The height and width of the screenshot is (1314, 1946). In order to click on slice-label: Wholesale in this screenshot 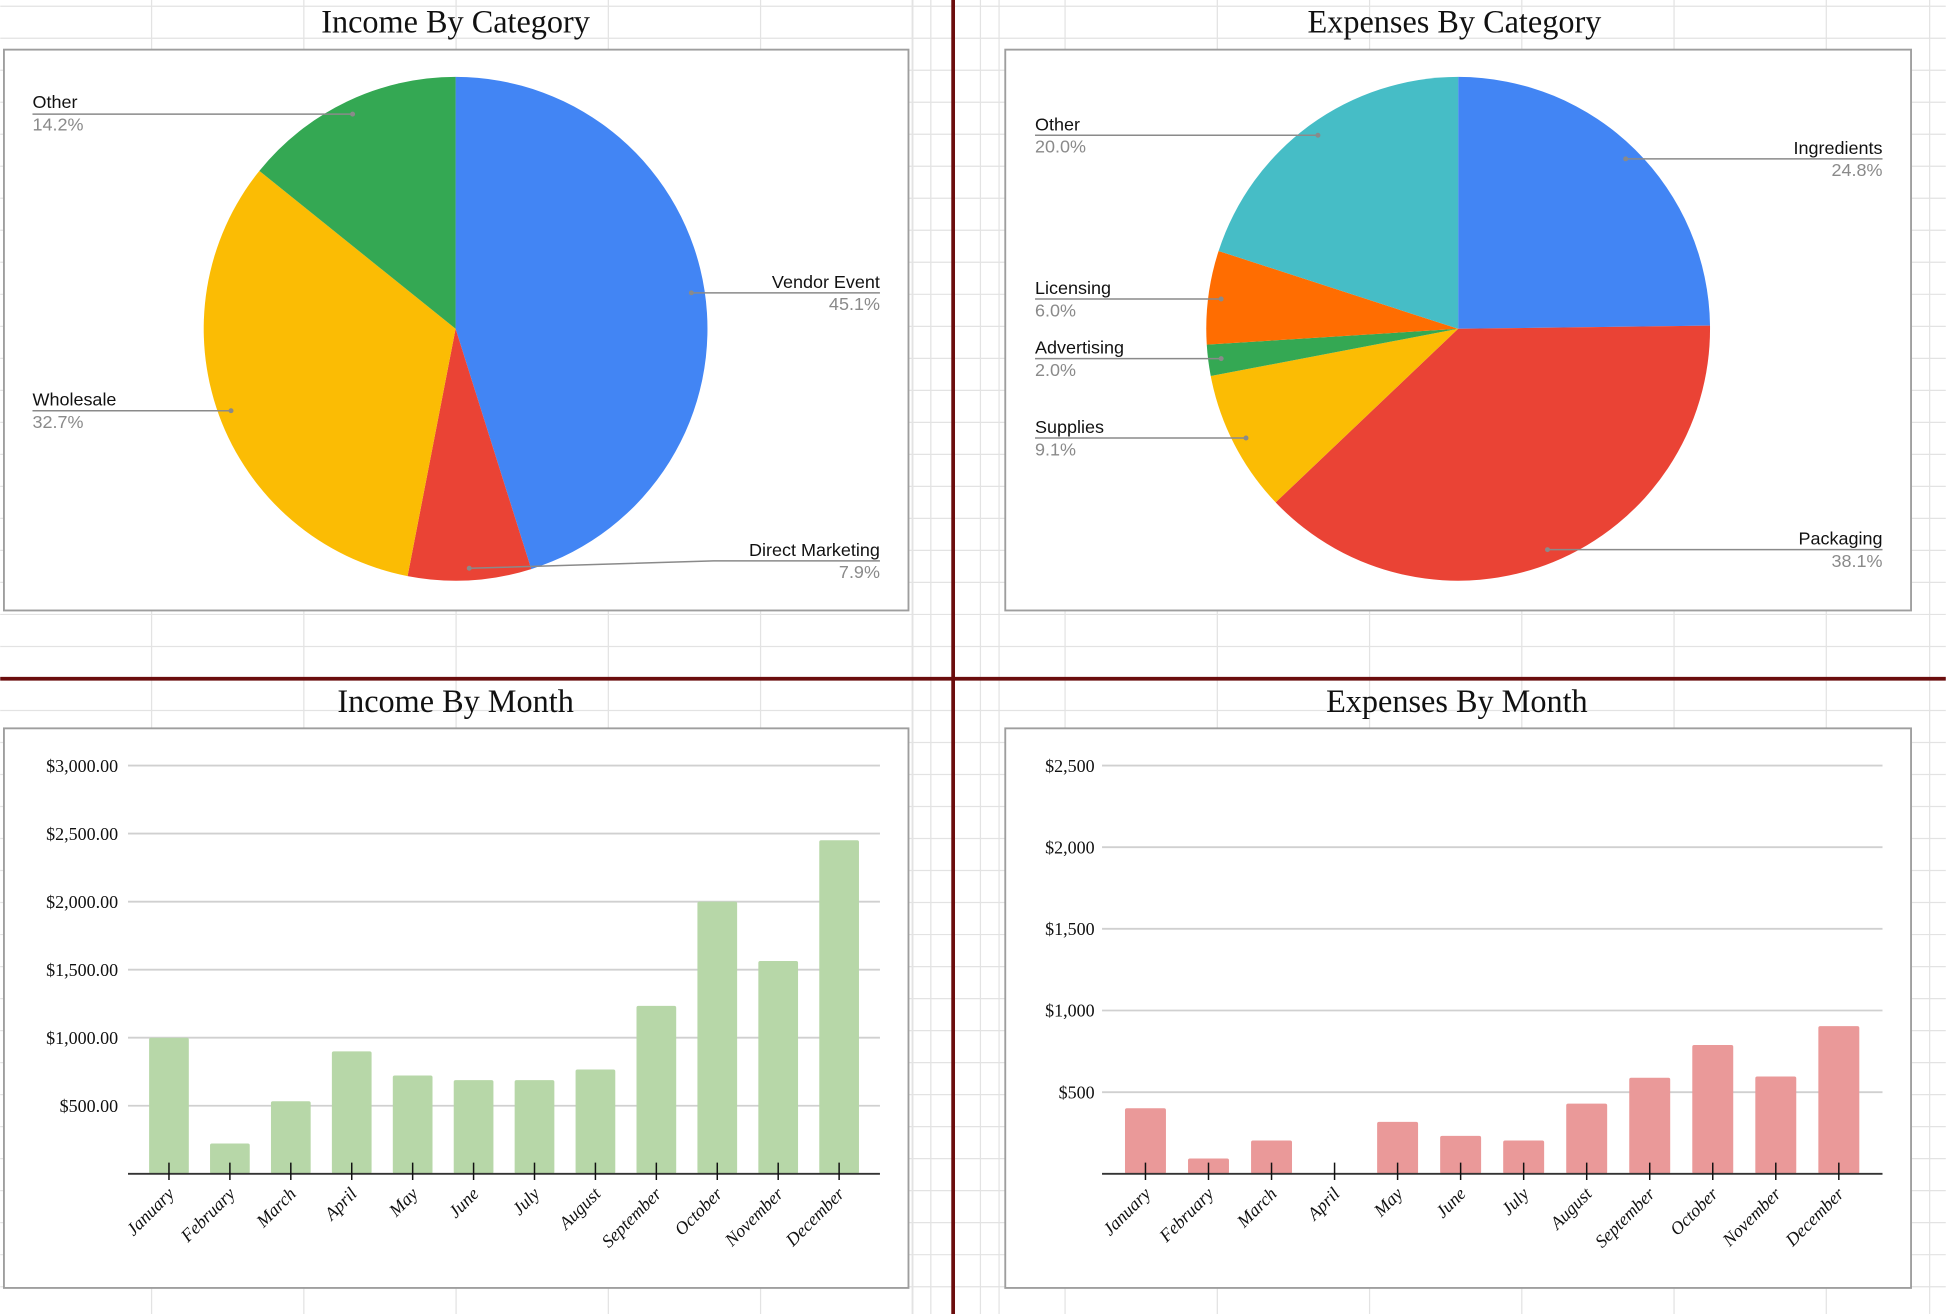, I will do `click(74, 400)`.